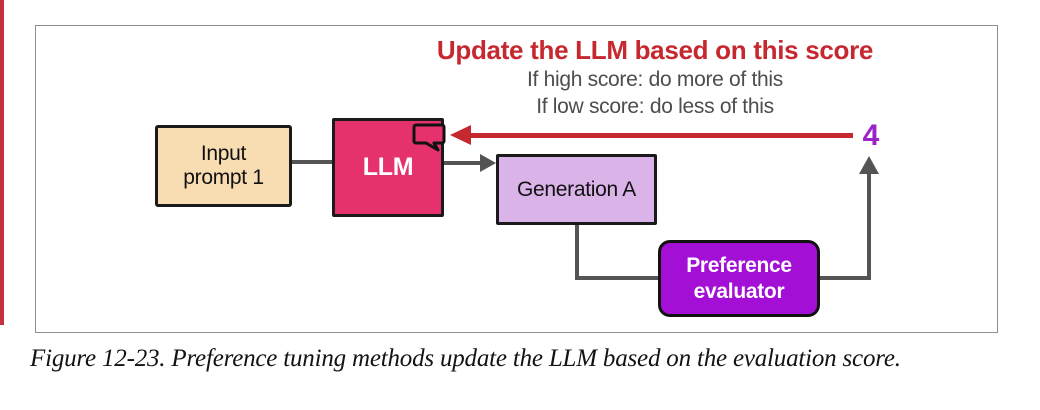  Describe the element at coordinates (845, 278) in the screenshot. I see `connector-evaluator-out` at that location.